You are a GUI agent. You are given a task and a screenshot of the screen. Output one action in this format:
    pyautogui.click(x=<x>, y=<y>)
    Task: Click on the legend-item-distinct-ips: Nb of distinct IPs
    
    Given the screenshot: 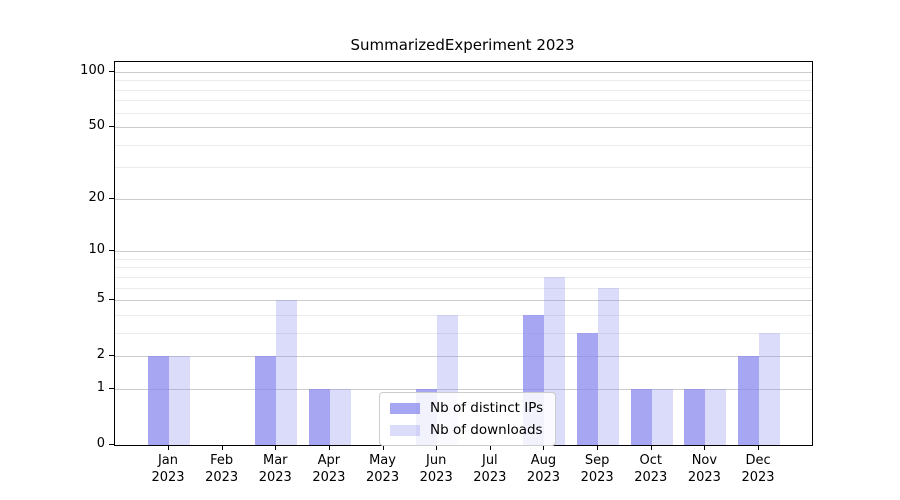 What is the action you would take?
    pyautogui.click(x=466, y=408)
    